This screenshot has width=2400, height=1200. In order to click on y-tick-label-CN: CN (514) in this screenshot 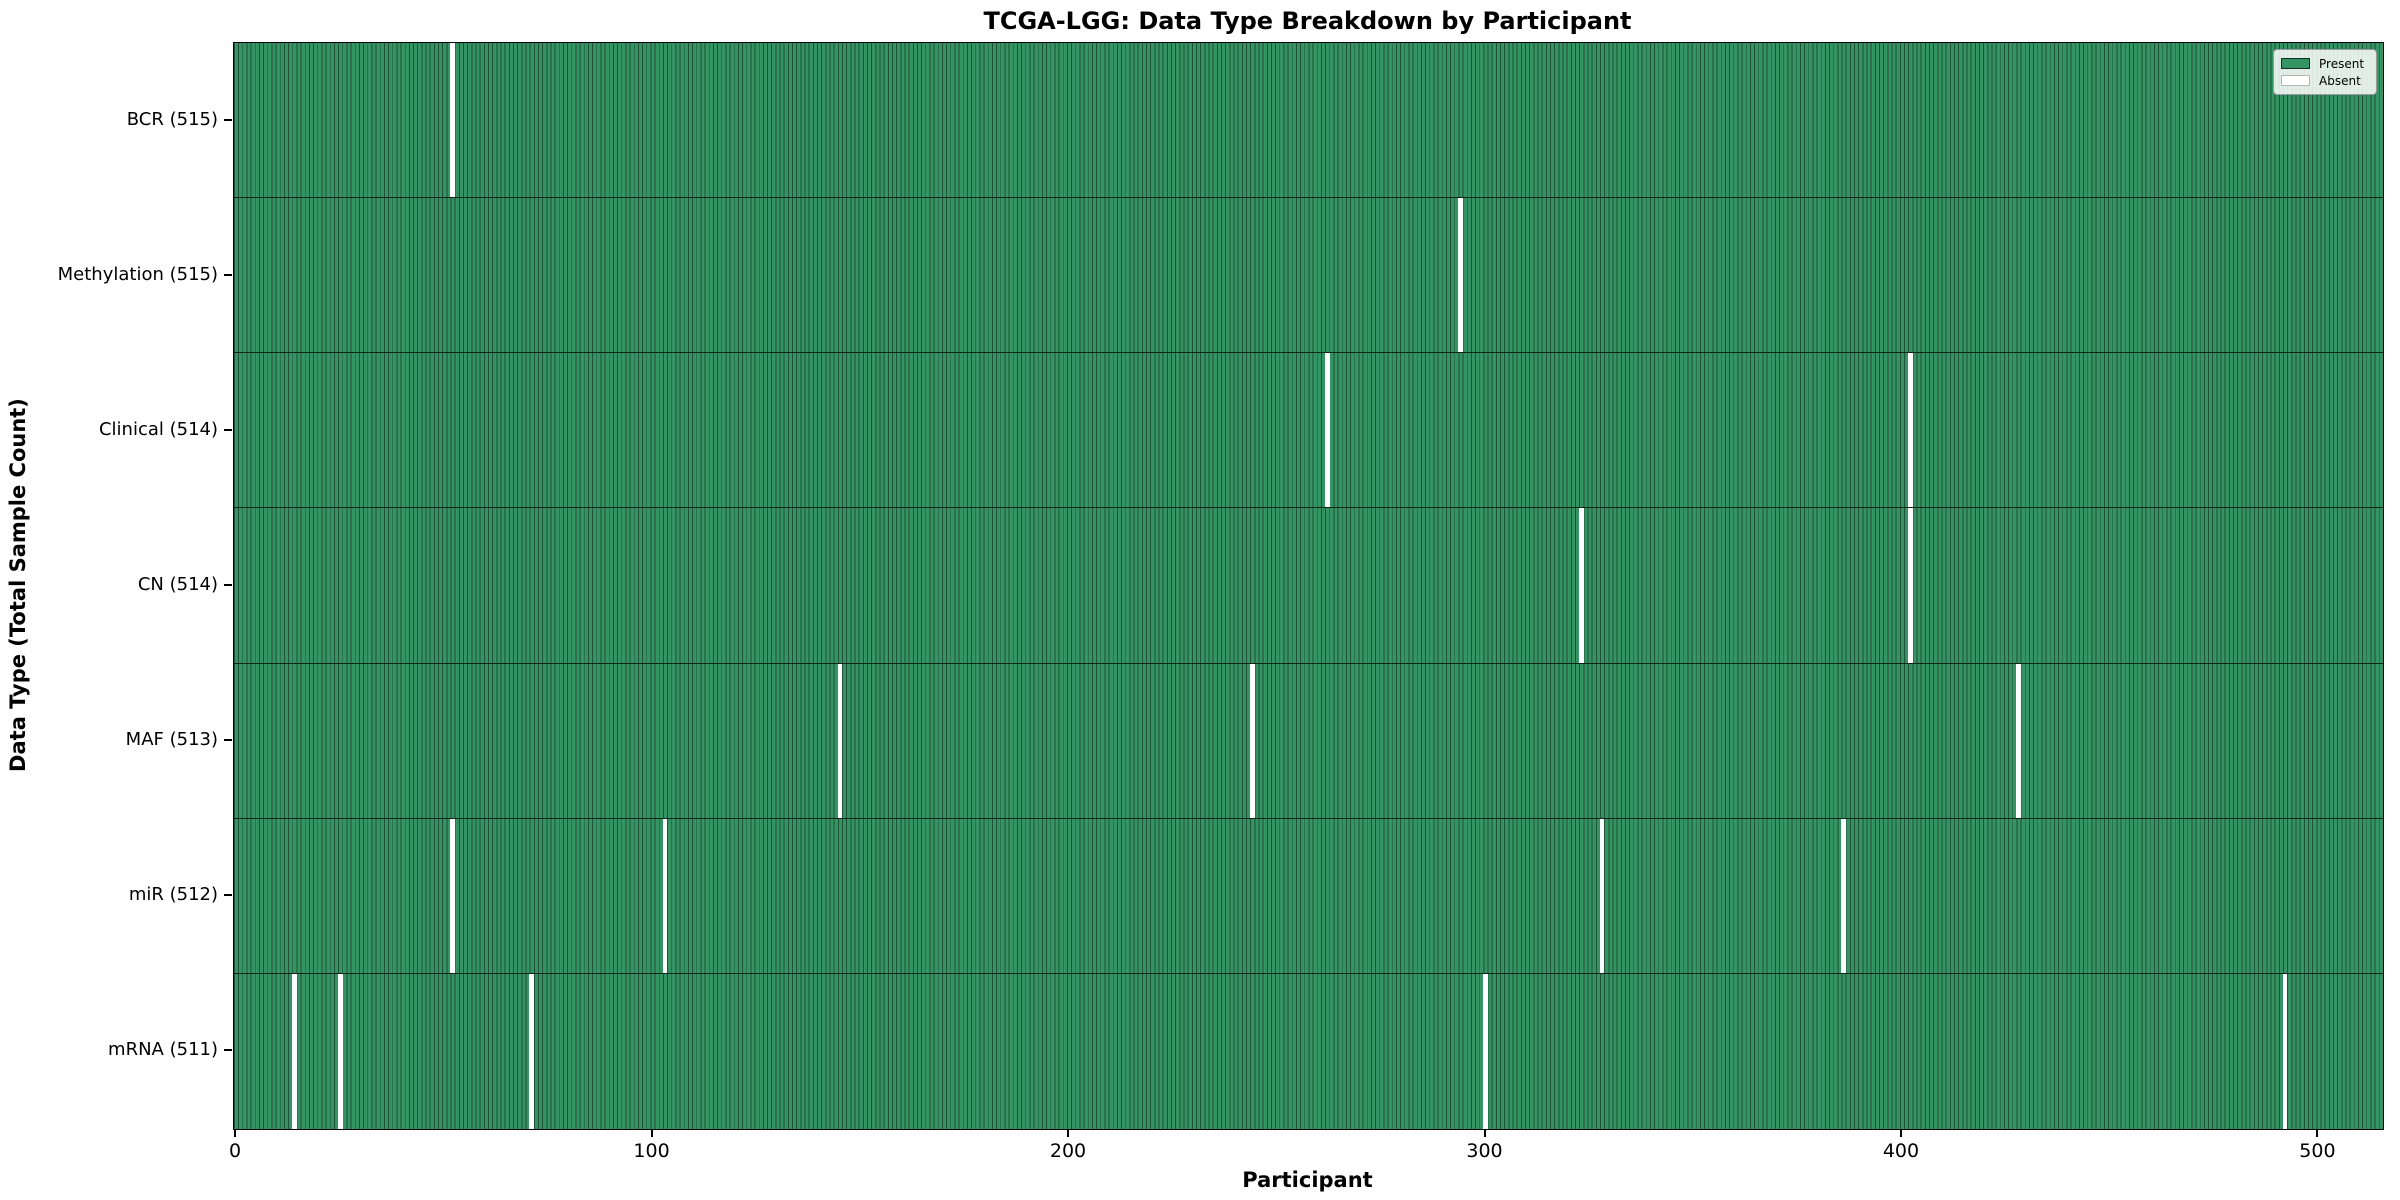, I will do `click(177, 584)`.